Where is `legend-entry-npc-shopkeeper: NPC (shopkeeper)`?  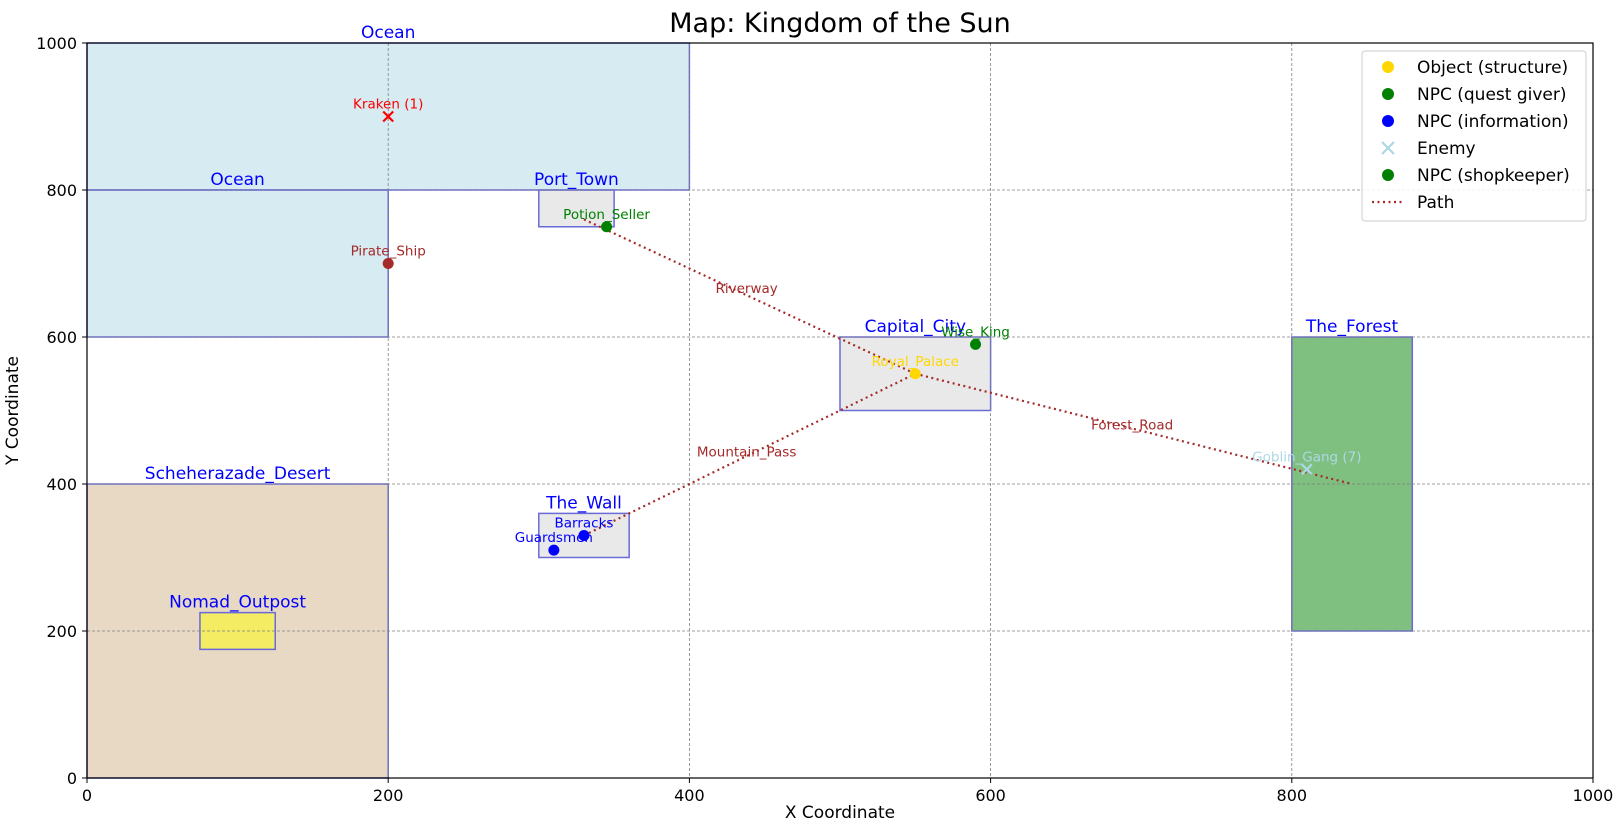
legend-entry-npc-shopkeeper: NPC (shopkeeper) is located at coordinates (1476, 176).